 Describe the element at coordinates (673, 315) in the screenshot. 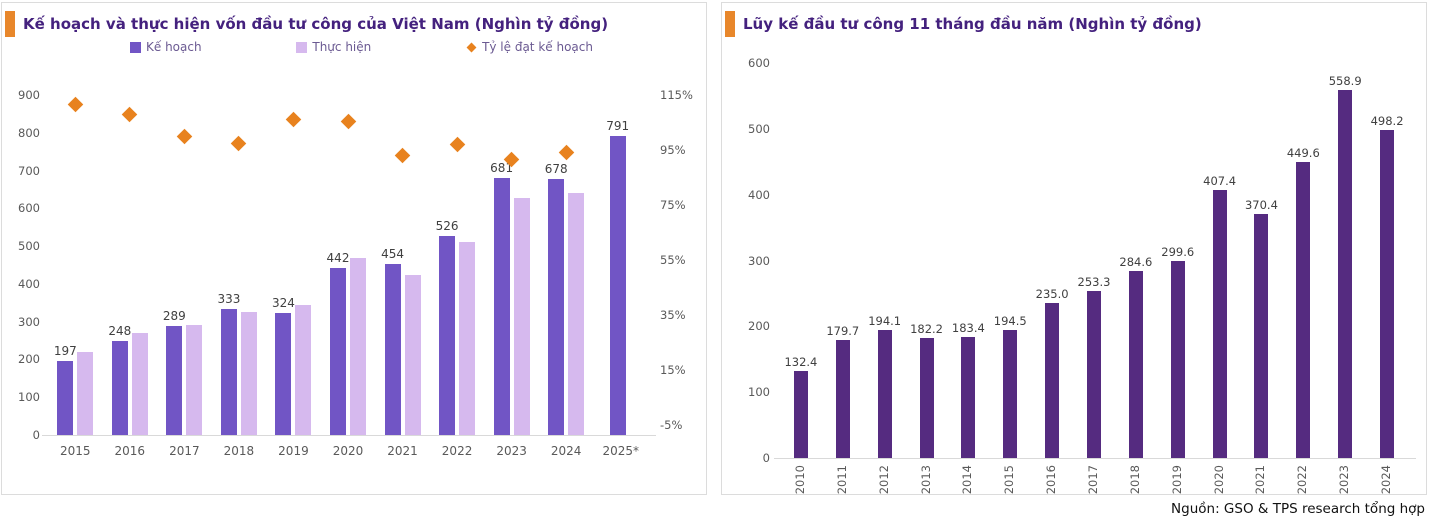

I see `secondary-y-tick-label: 35%` at that location.